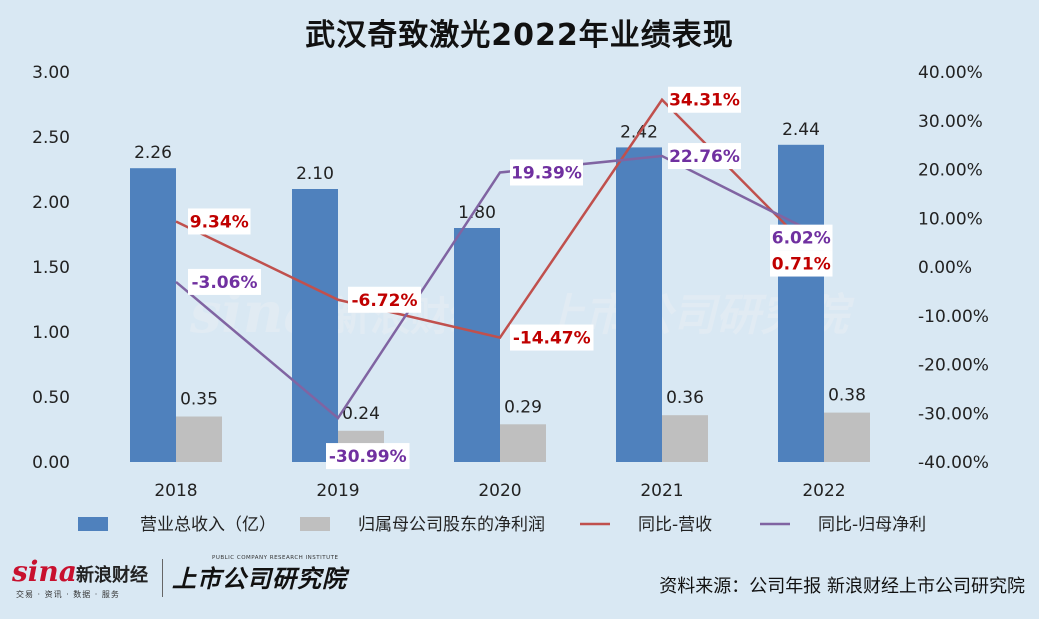  I want to click on chart-title: 武汉奇致激光2022年业绩表现, so click(519, 35).